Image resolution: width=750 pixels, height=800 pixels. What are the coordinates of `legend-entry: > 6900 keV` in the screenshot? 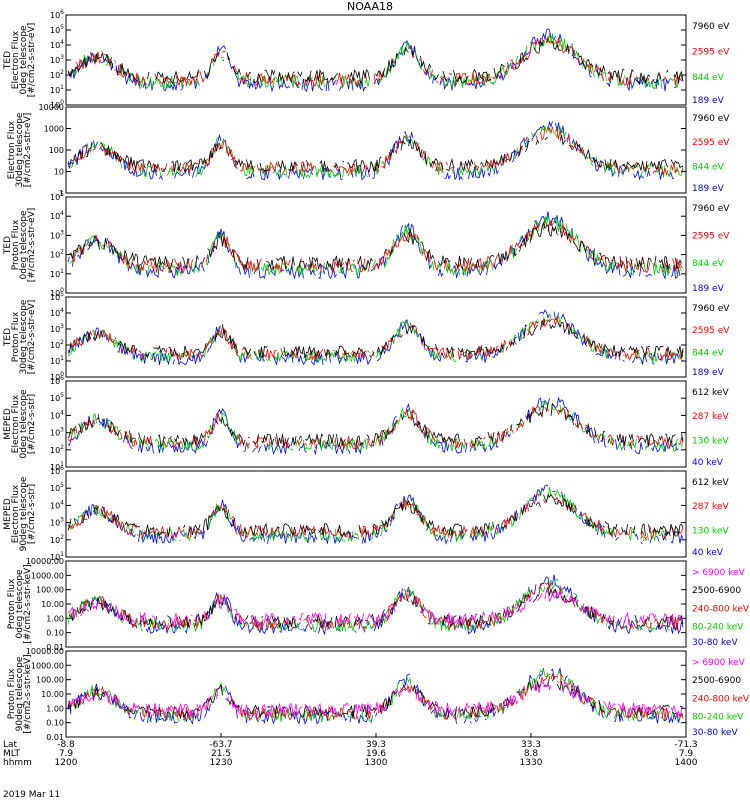 It's located at (719, 573).